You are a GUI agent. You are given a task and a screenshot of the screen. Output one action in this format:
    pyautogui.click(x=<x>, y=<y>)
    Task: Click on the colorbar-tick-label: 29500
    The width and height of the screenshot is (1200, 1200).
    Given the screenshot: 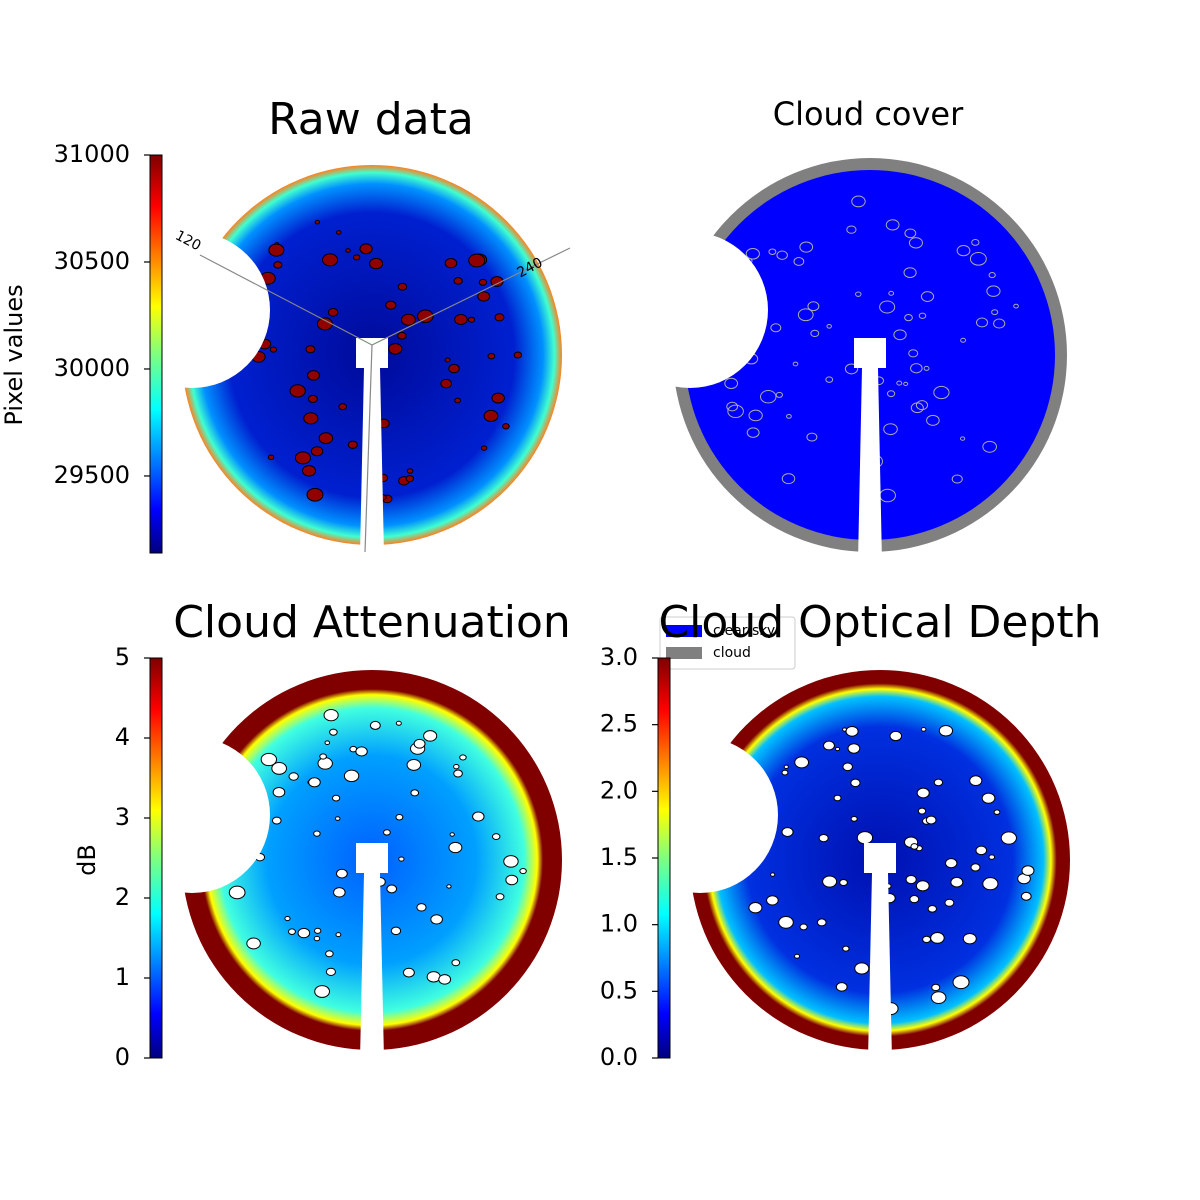 What is the action you would take?
    pyautogui.click(x=92, y=475)
    